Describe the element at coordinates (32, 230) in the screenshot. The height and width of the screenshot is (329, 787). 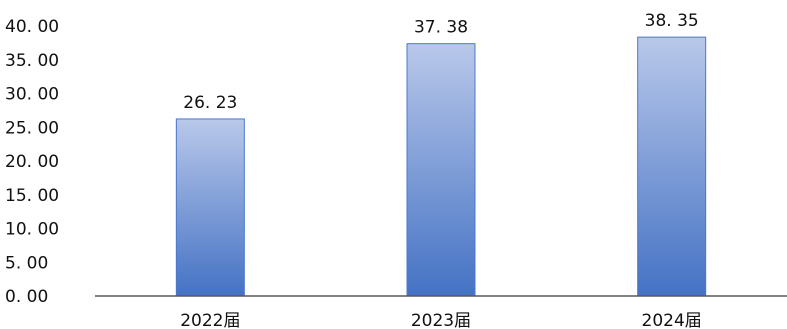
I see `y-tick-label: 10. 00` at that location.